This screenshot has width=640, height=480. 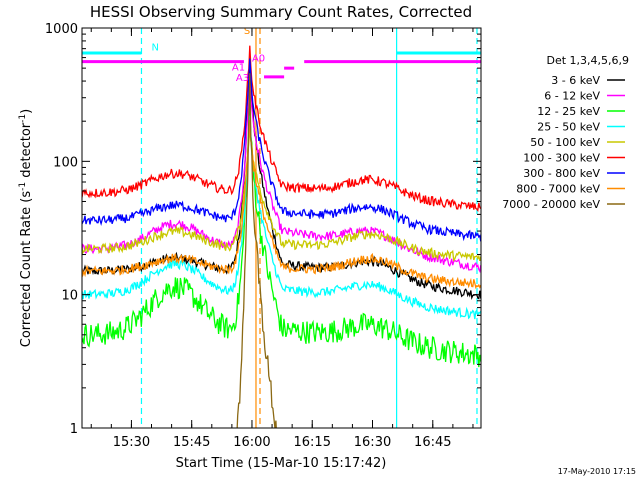 What do you see at coordinates (587, 60) in the screenshot?
I see `legend-title: Det 1,3,4,5,6,9` at bounding box center [587, 60].